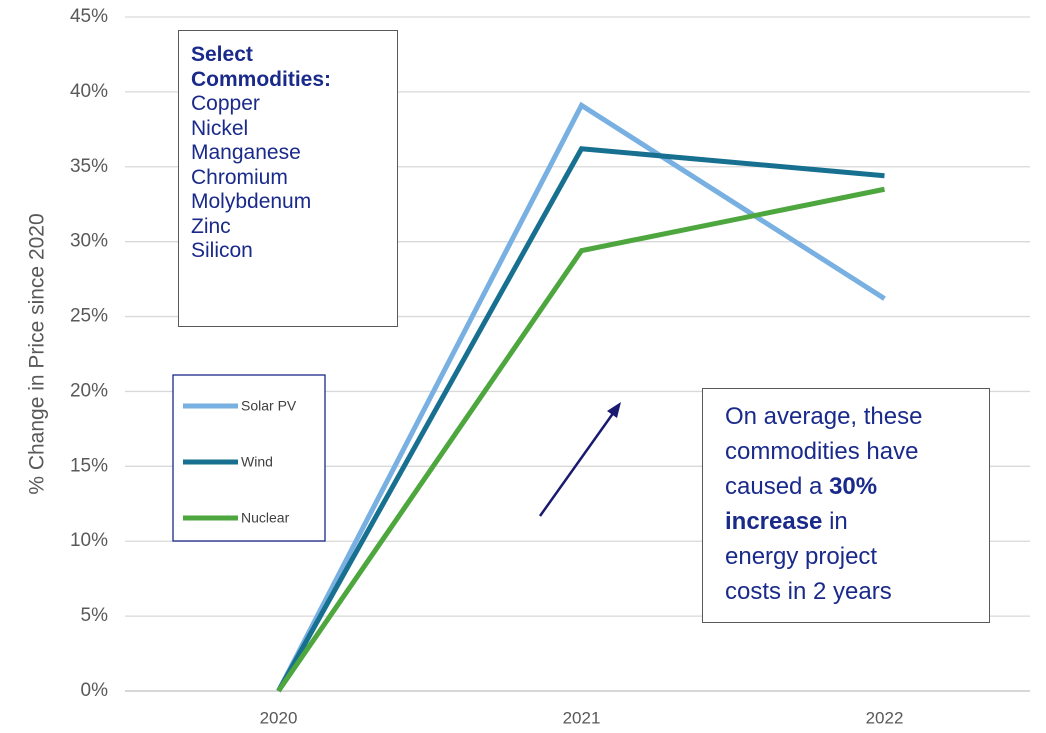 This screenshot has width=1046, height=733. I want to click on commodity-item: Silicon, so click(222, 250).